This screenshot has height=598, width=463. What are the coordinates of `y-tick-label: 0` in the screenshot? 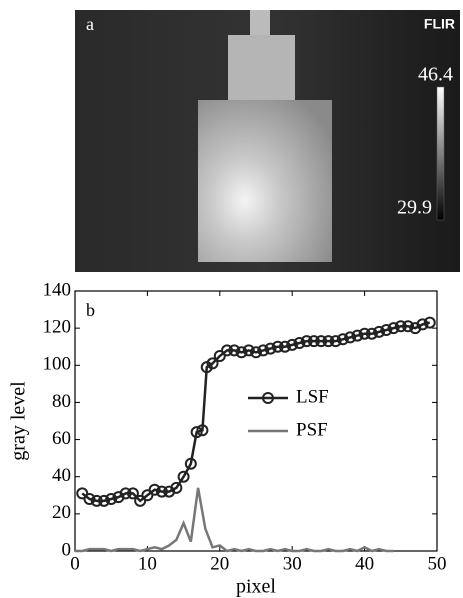 It's located at (67, 549).